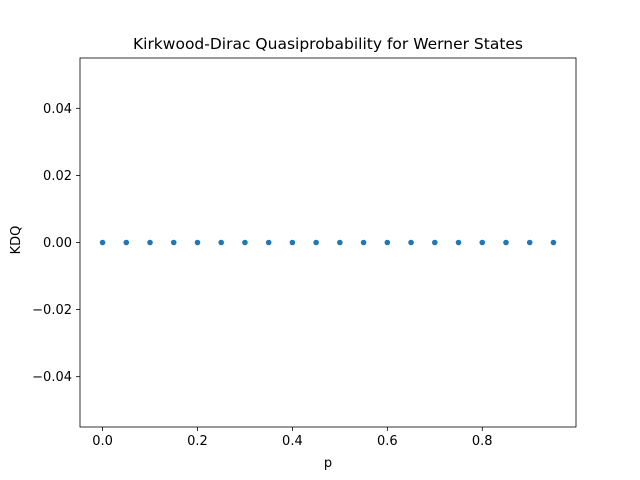 Image resolution: width=640 pixels, height=480 pixels. Describe the element at coordinates (57, 109) in the screenshot. I see `y-tick-label: 0.04` at that location.